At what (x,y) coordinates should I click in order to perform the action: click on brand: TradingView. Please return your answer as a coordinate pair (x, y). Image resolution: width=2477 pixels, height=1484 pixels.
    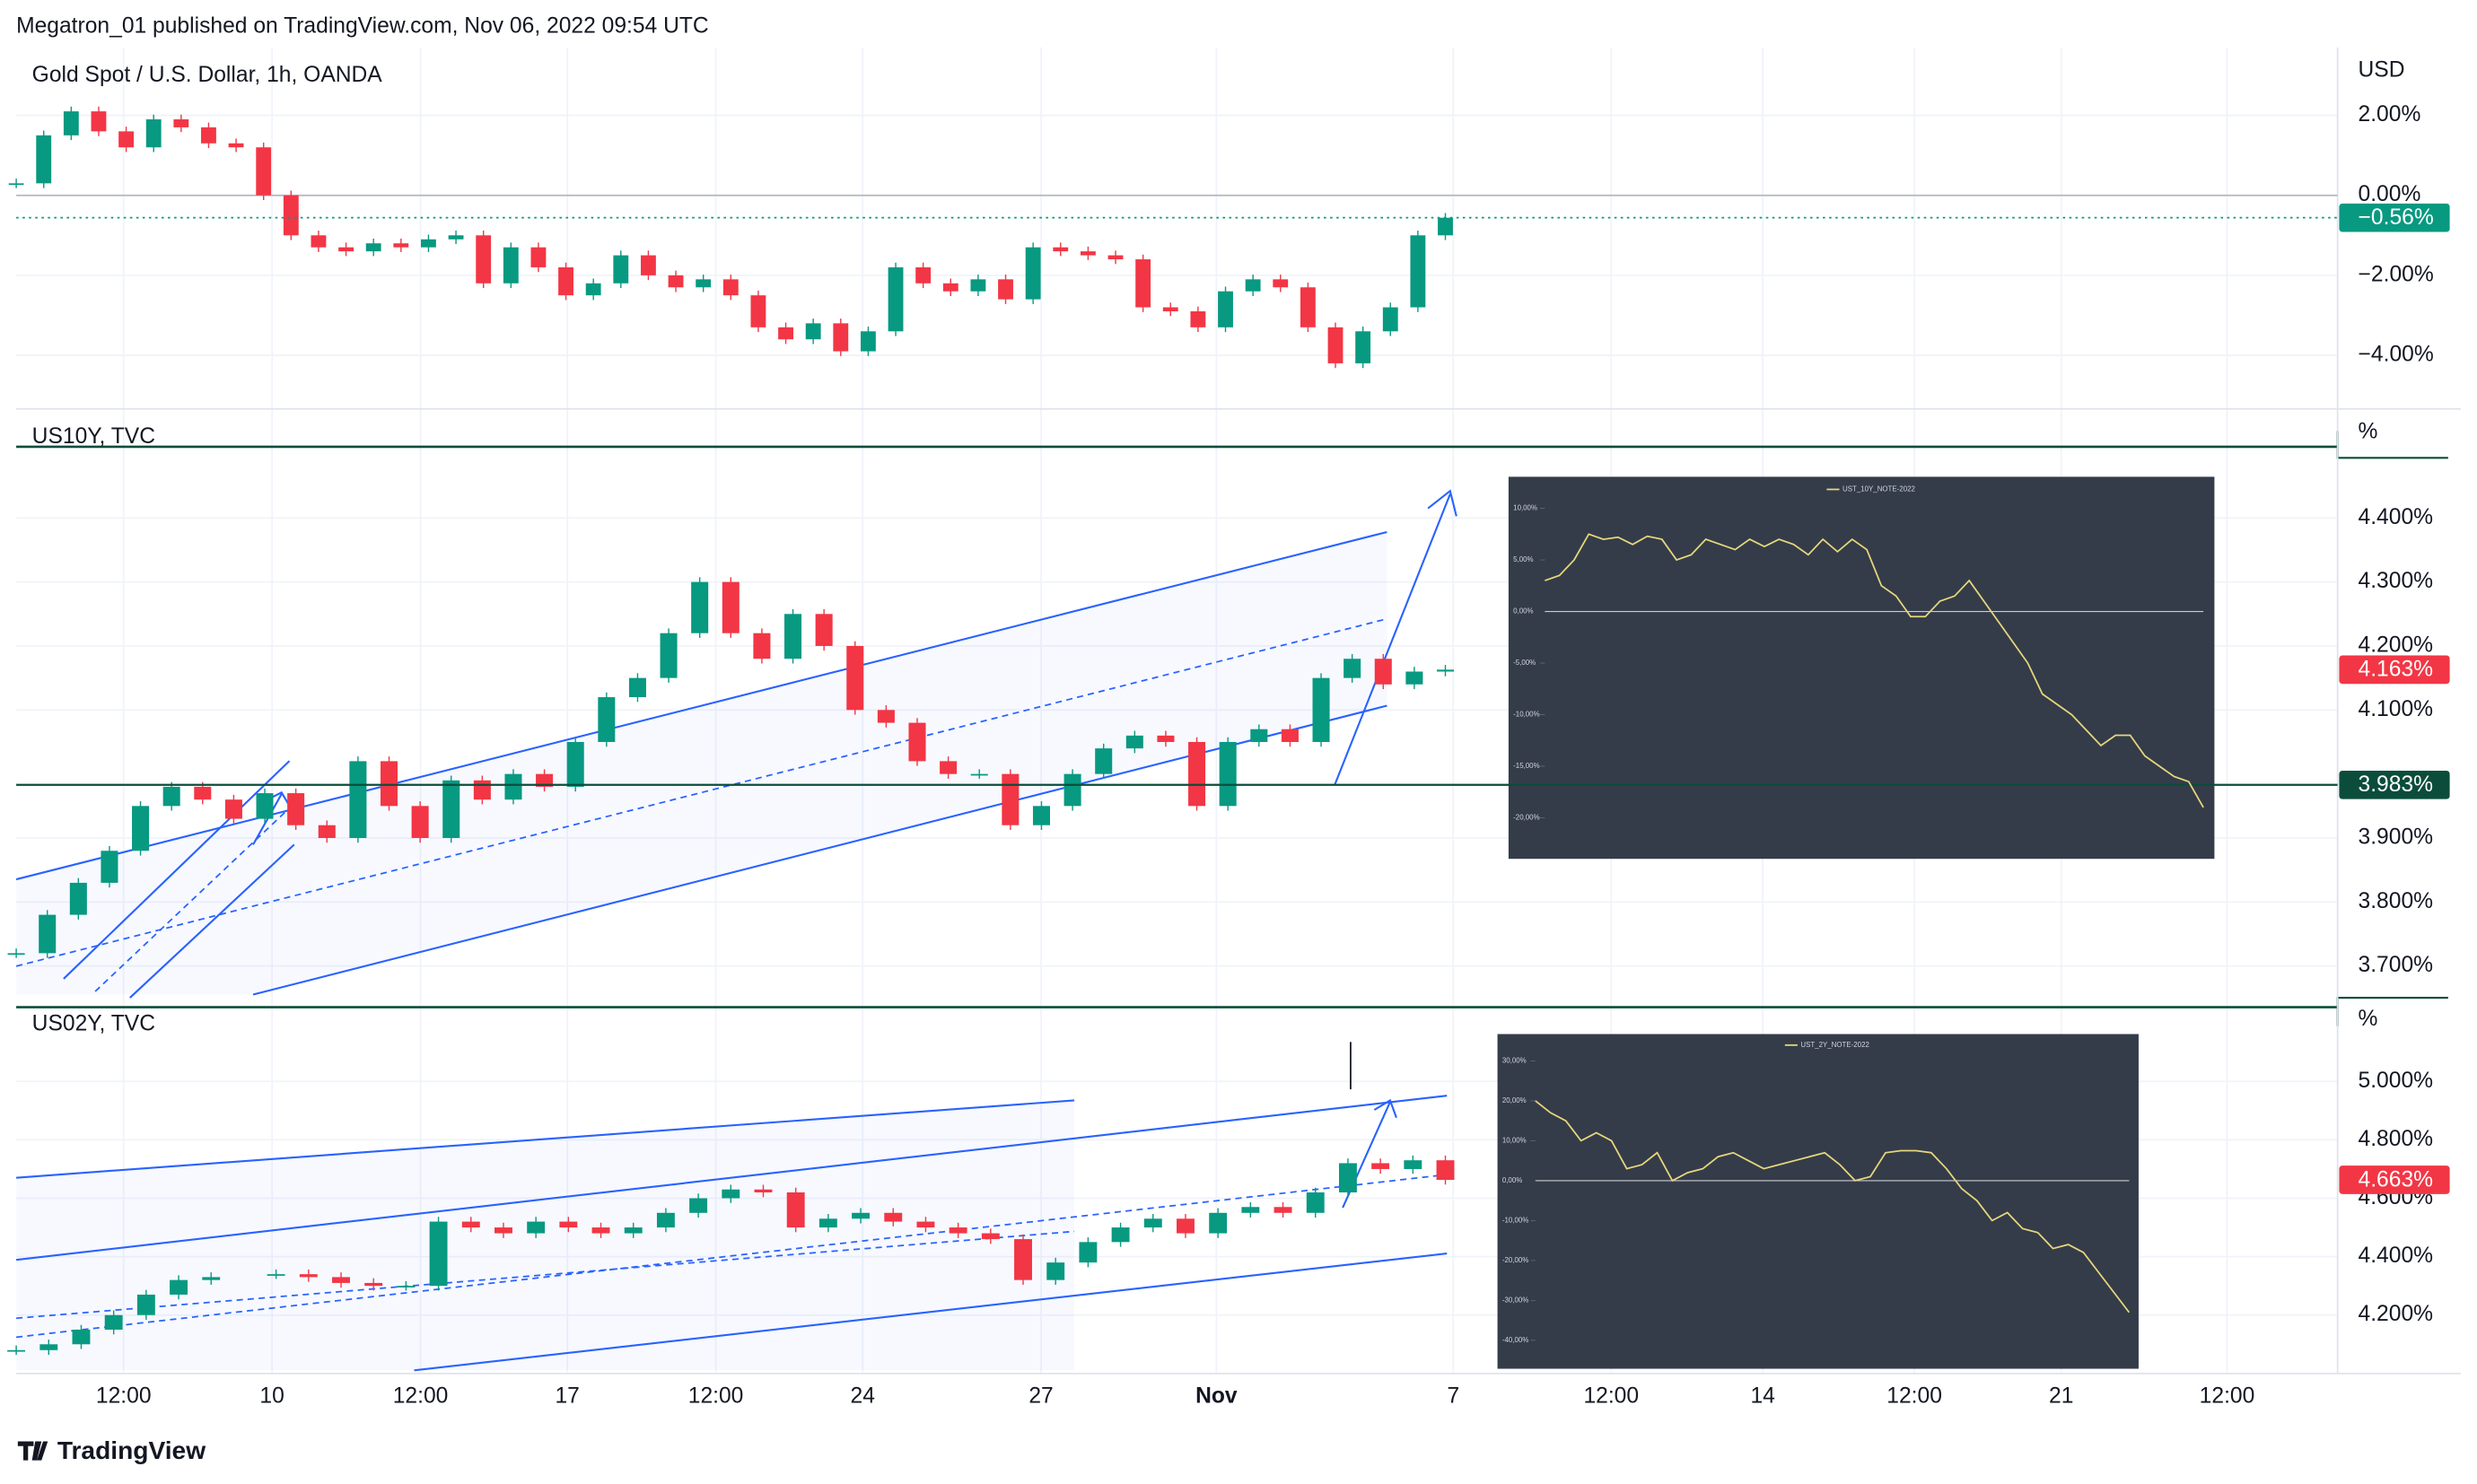
    Looking at the image, I should click on (131, 1450).